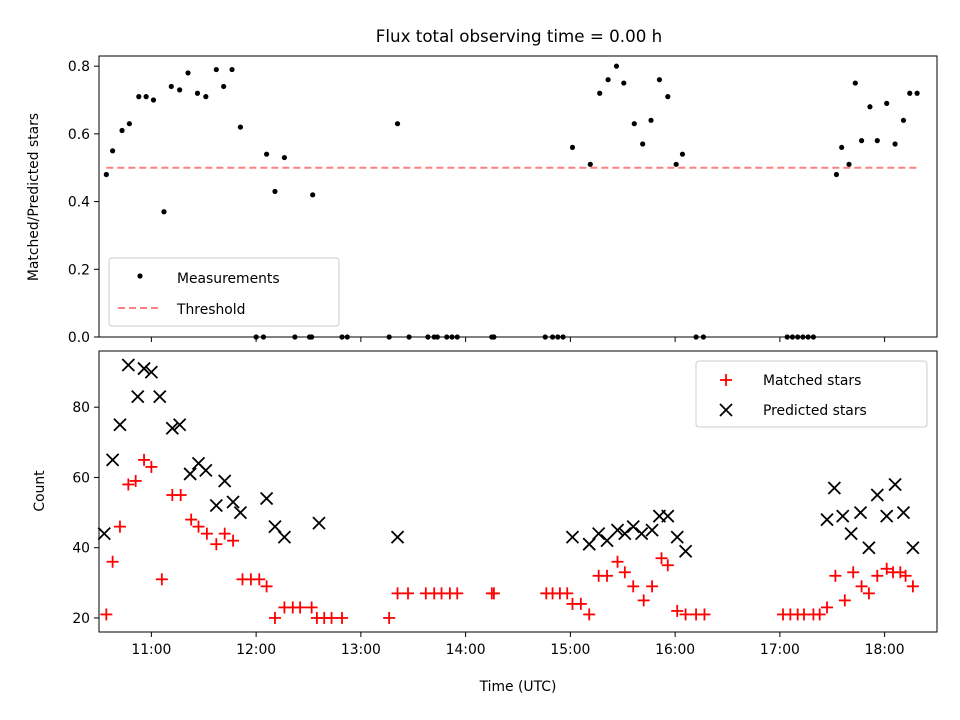 This screenshot has height=720, width=960. Describe the element at coordinates (210, 310) in the screenshot. I see `legend-threshold-label: Threshold` at that location.